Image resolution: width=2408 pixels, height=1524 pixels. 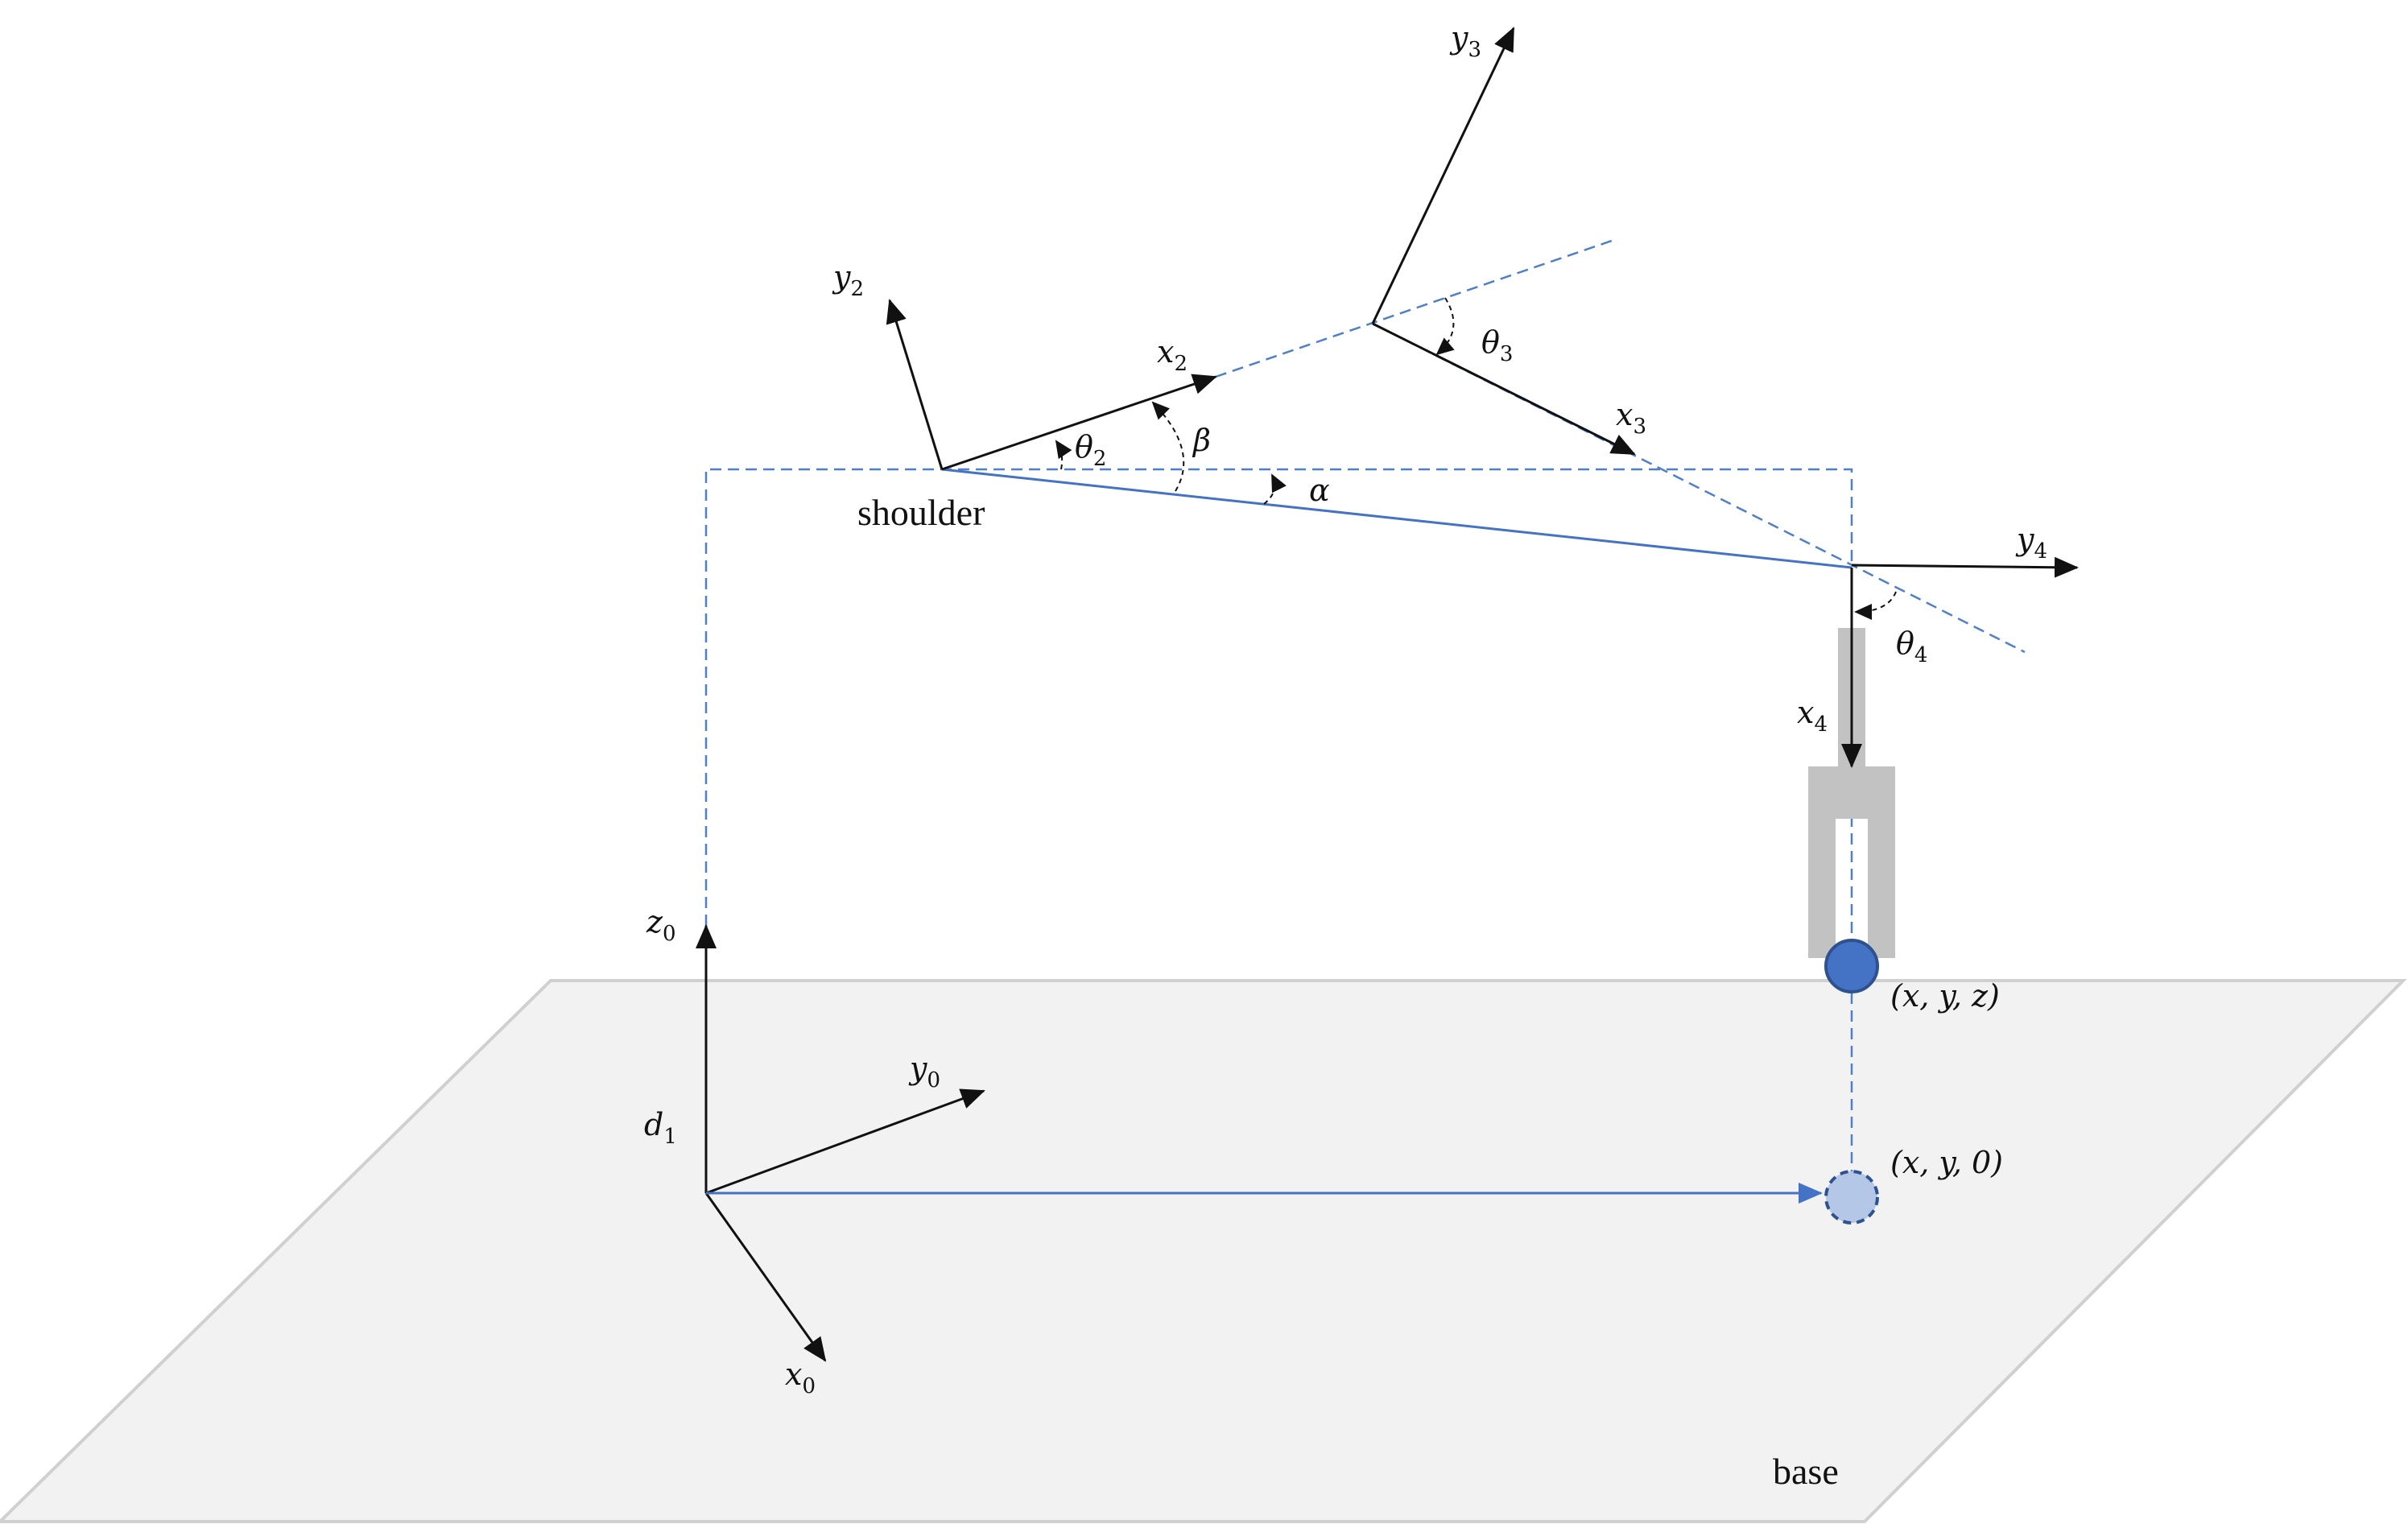 What do you see at coordinates (1443, 175) in the screenshot?
I see `y3-axis` at bounding box center [1443, 175].